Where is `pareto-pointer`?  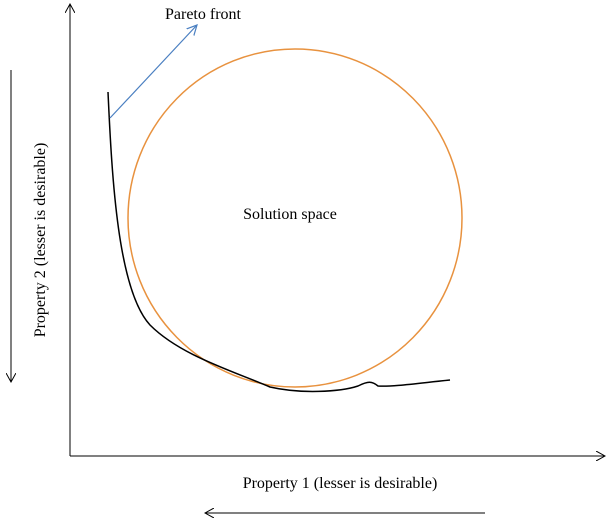 pareto-pointer is located at coordinates (153, 72).